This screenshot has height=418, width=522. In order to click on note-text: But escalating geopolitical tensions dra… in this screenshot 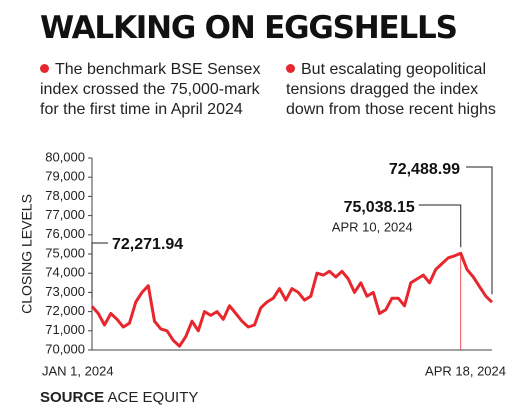, I will do `click(391, 89)`.